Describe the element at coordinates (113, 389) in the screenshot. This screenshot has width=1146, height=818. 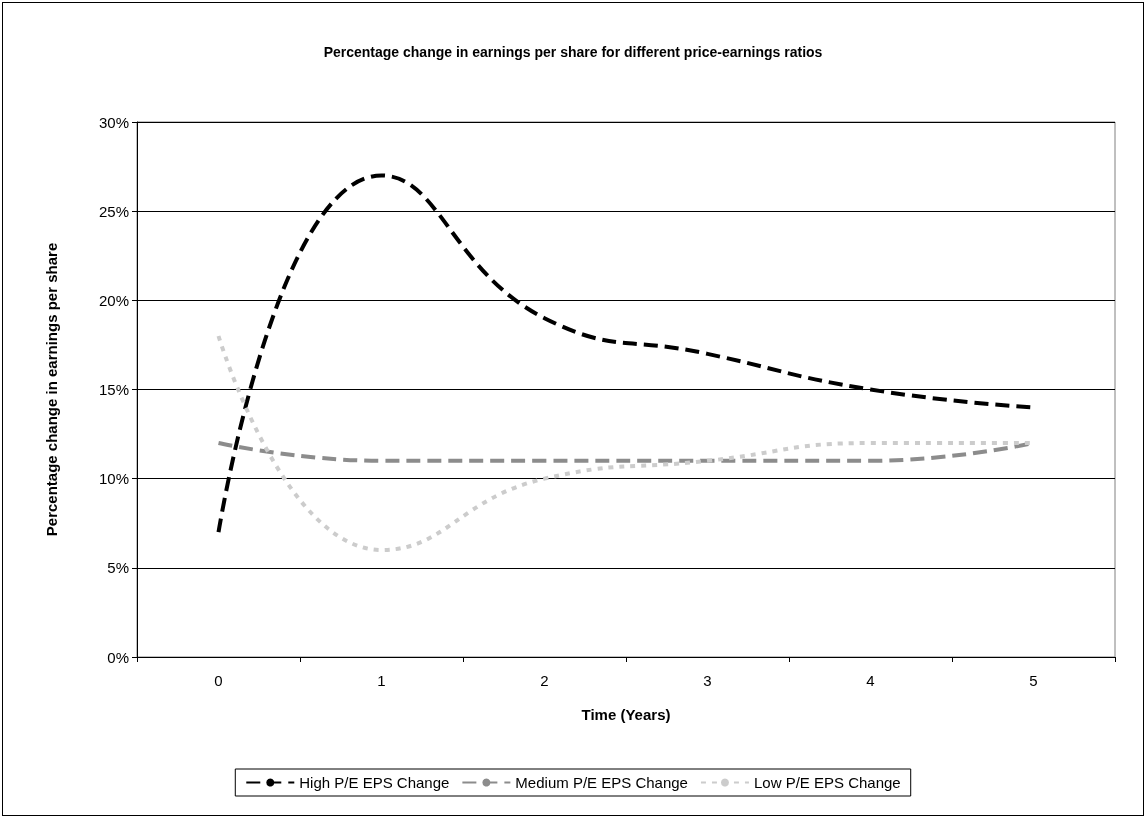
I see `y-tick-label: 15%` at that location.